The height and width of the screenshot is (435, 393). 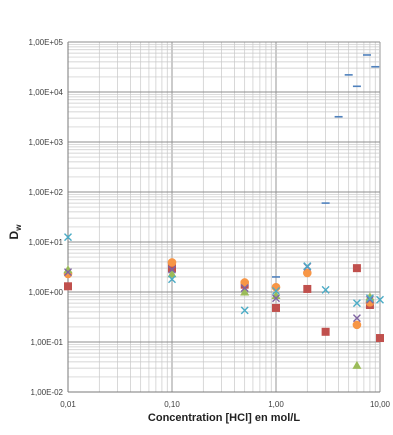 What do you see at coordinates (276, 404) in the screenshot?
I see `x-tick-label: 1,00` at bounding box center [276, 404].